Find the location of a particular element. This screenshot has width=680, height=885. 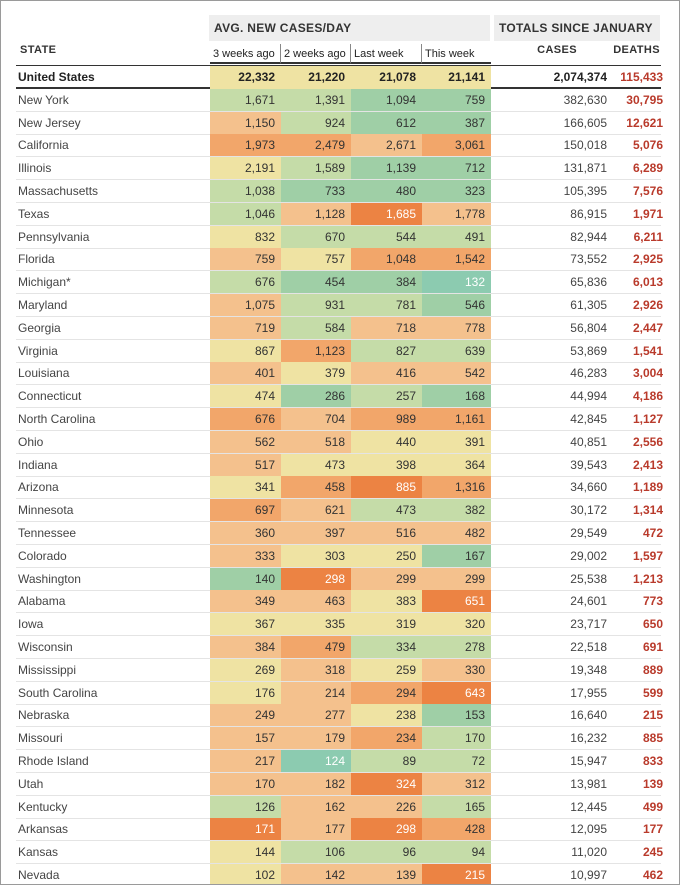

avg-cases-cell: 182 is located at coordinates (316, 784).